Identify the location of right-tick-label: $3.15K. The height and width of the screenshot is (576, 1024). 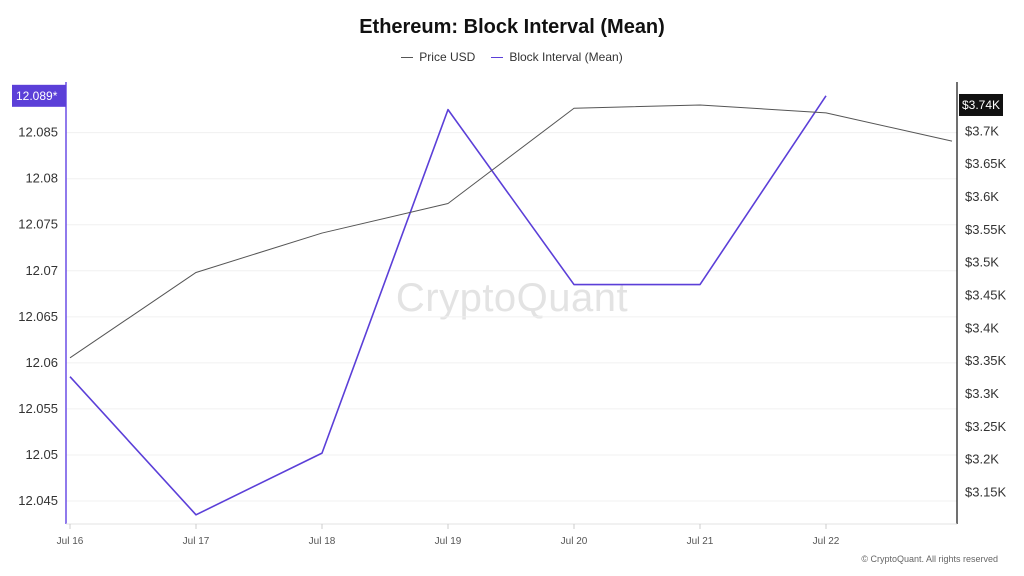
(986, 491).